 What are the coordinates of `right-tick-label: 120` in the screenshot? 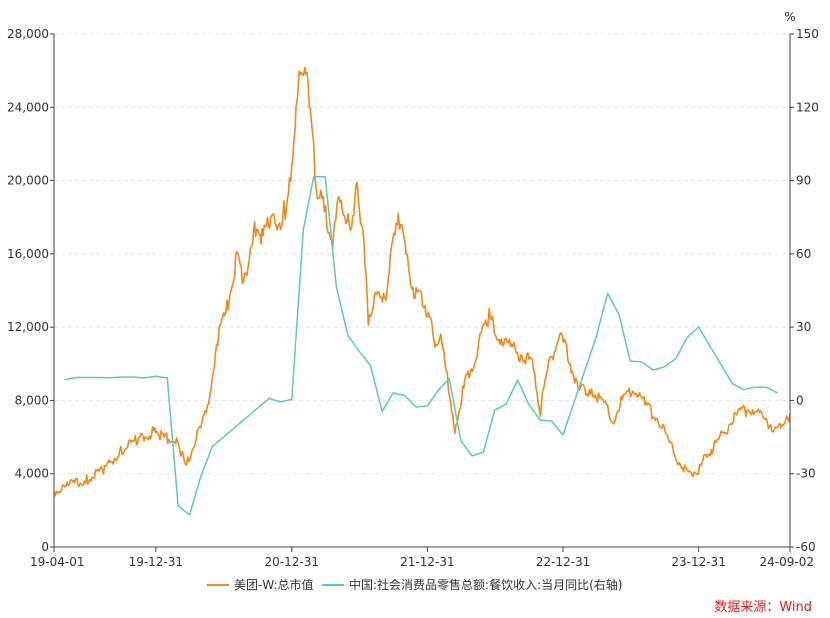 It's located at (807, 107).